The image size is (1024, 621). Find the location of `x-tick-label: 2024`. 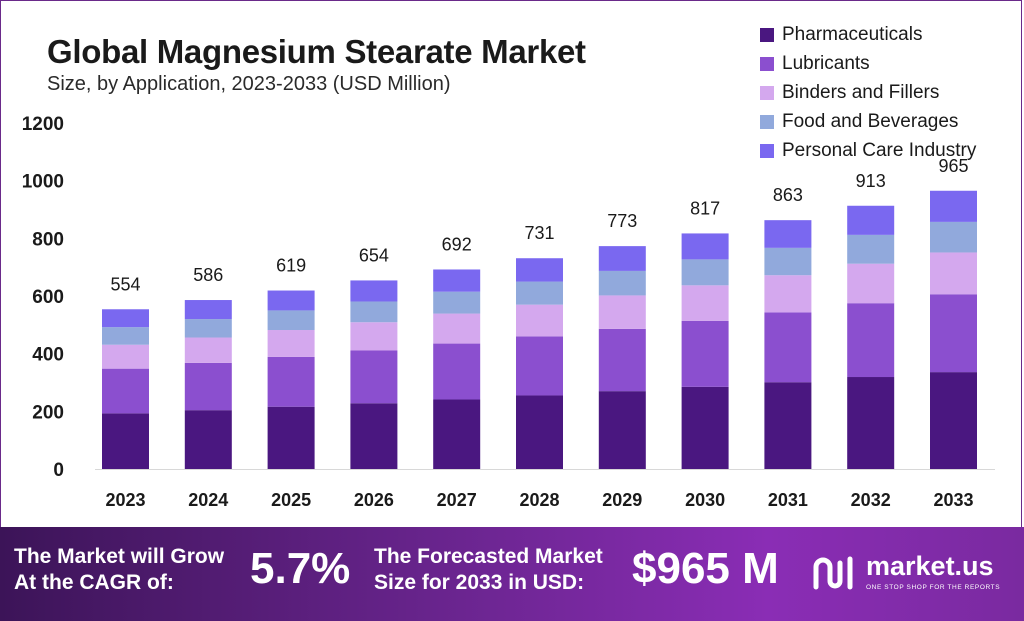

x-tick-label: 2024 is located at coordinates (208, 500).